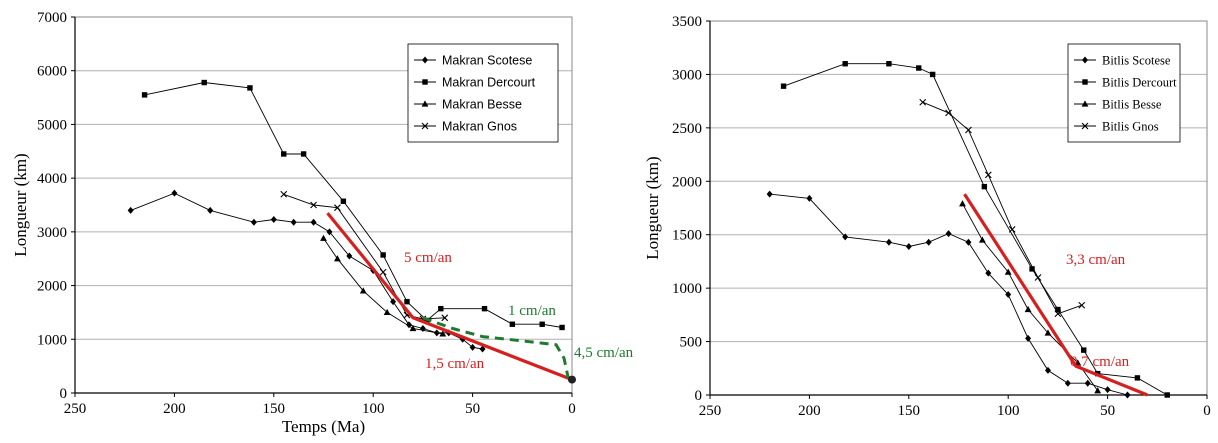 The height and width of the screenshot is (443, 1218). I want to click on x-tick-label: 0, so click(1207, 411).